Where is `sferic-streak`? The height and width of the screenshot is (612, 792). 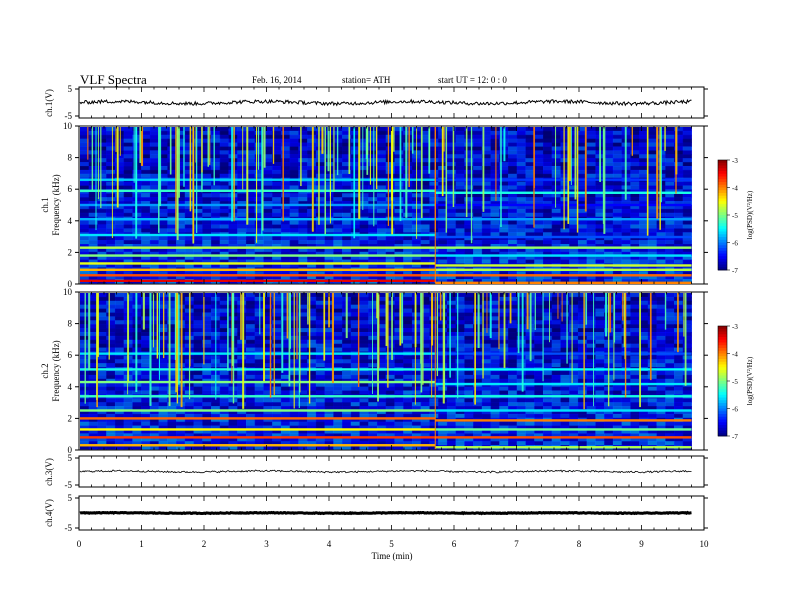 sferic-streak is located at coordinates (665, 139).